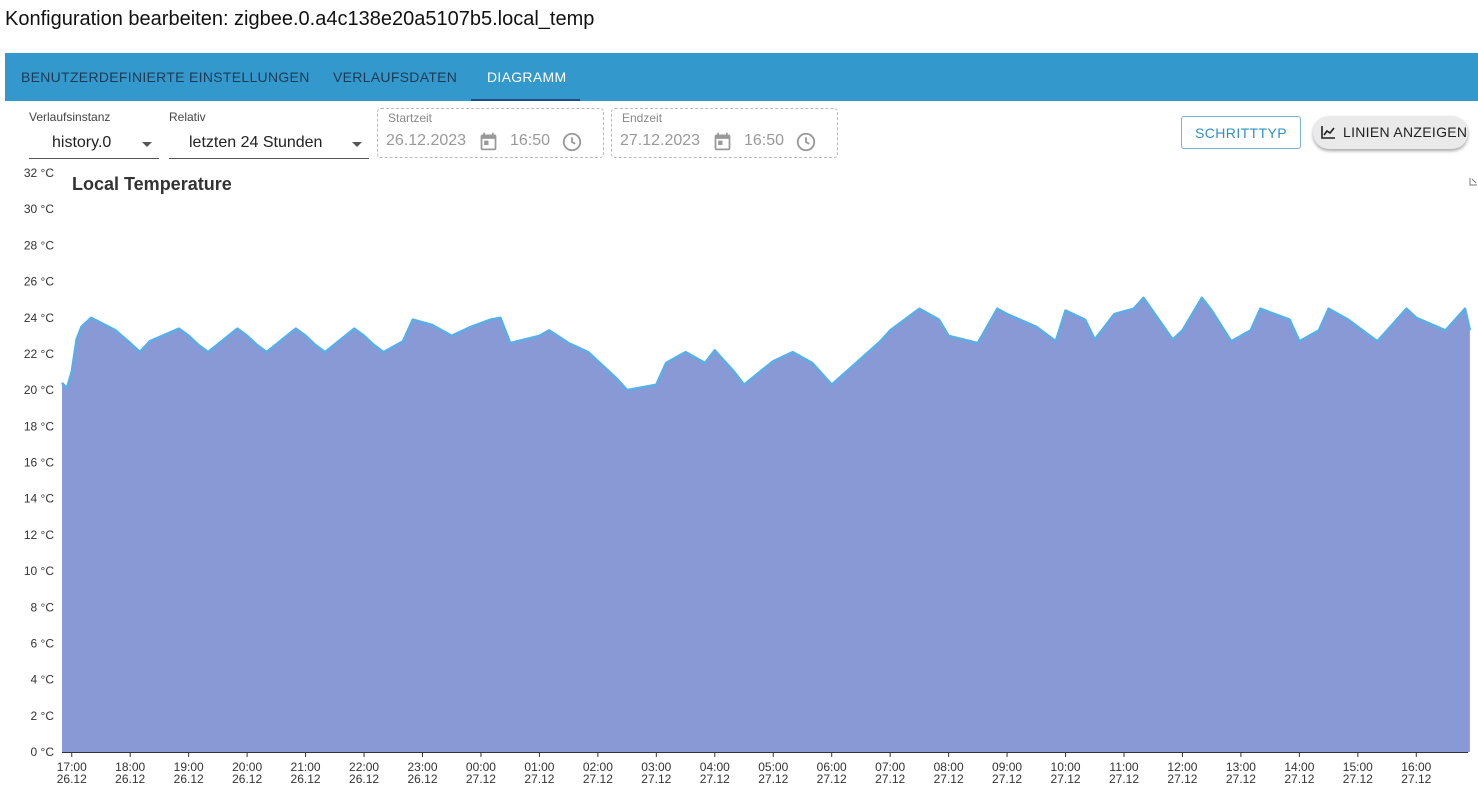 This screenshot has width=1478, height=800. I want to click on start-time-field: Startzeit 26.12.2023 16:50, so click(490, 133).